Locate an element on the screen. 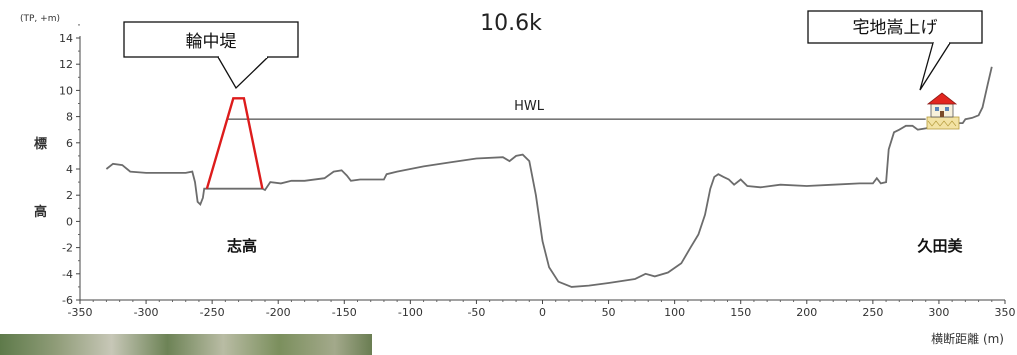  left-bank-label: 志高 is located at coordinates (242, 246).